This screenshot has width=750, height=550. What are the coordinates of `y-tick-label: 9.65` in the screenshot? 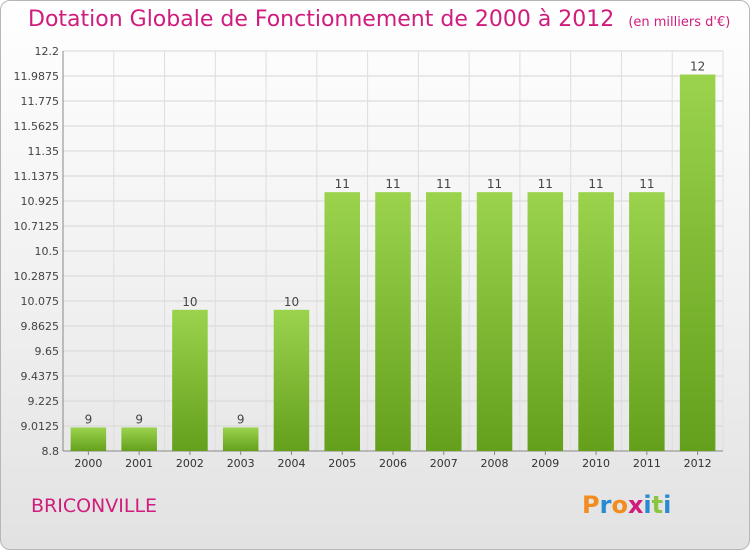 It's located at (47, 351).